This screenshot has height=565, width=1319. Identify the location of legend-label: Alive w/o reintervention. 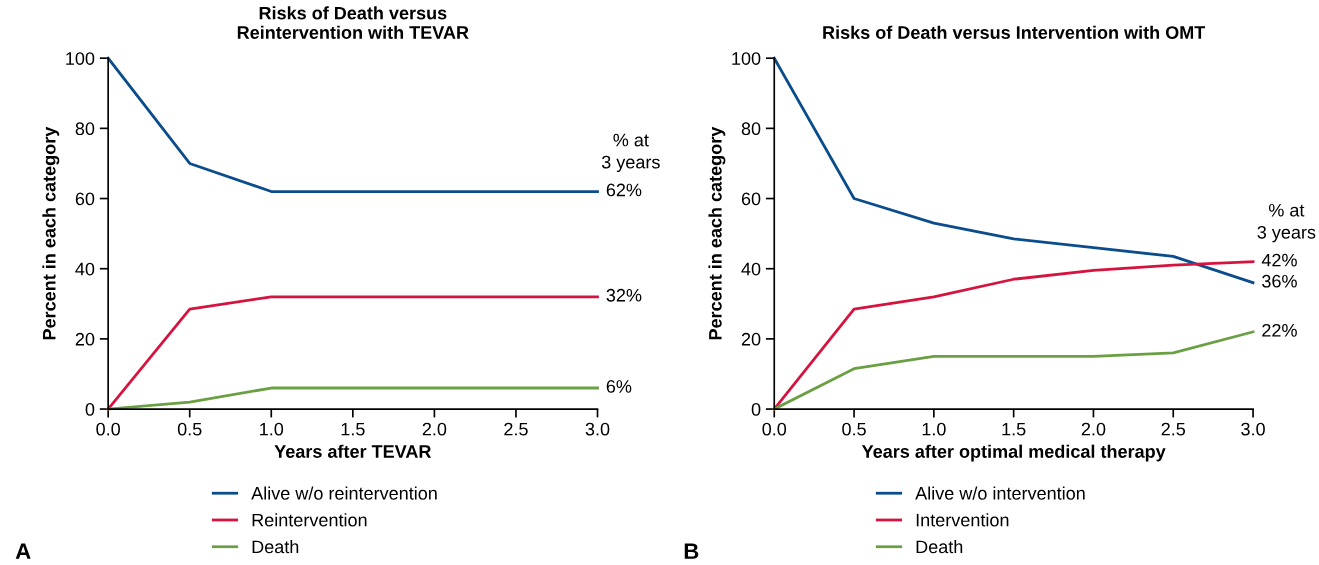
(344, 493).